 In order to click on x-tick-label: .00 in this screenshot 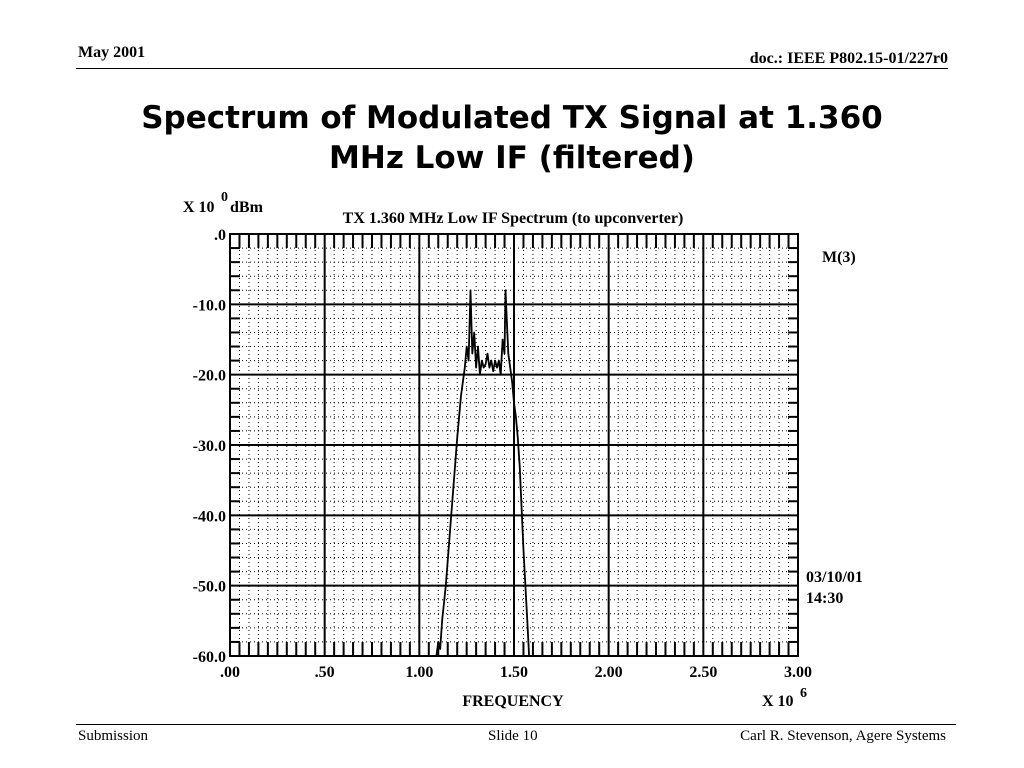, I will do `click(230, 672)`.